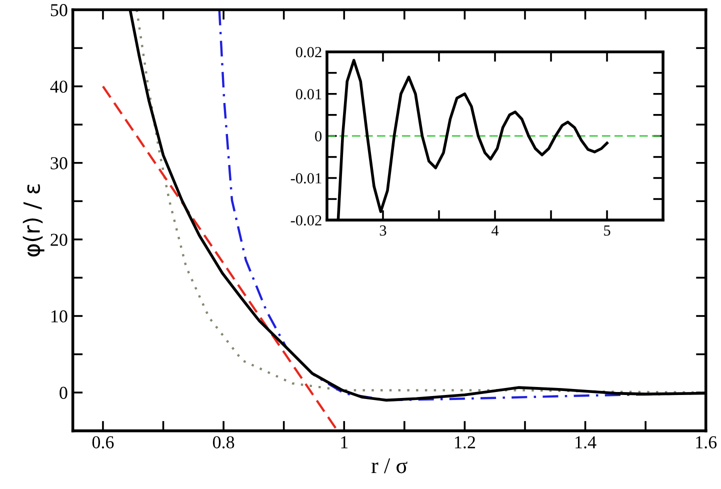 The width and height of the screenshot is (721, 489). Describe the element at coordinates (383, 230) in the screenshot. I see `x-tick-label: 3` at that location.